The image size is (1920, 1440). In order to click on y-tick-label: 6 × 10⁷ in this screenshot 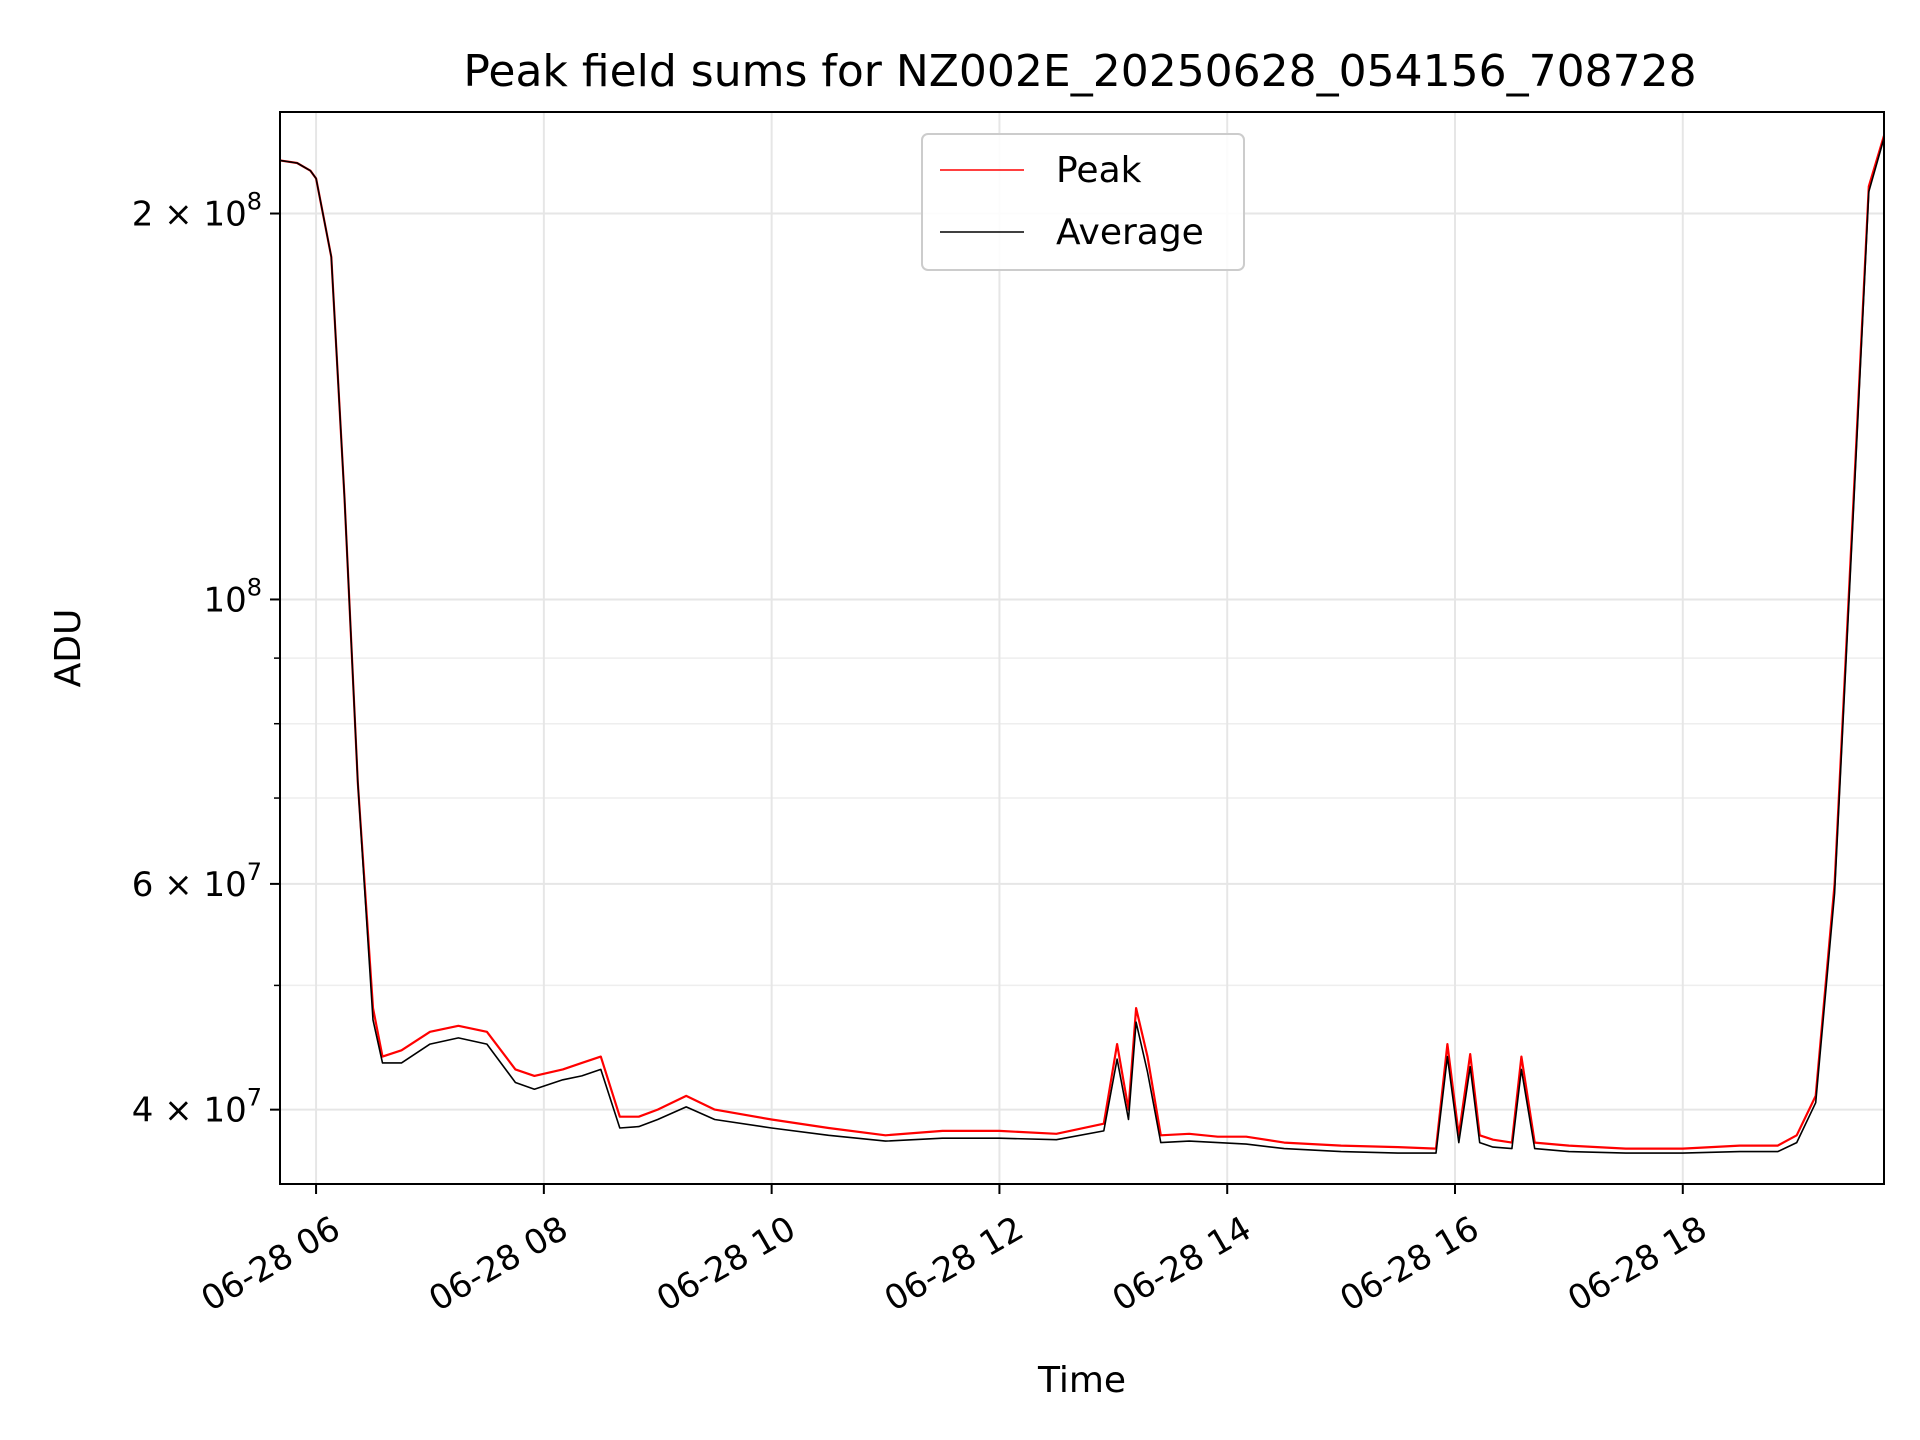, I will do `click(197, 881)`.